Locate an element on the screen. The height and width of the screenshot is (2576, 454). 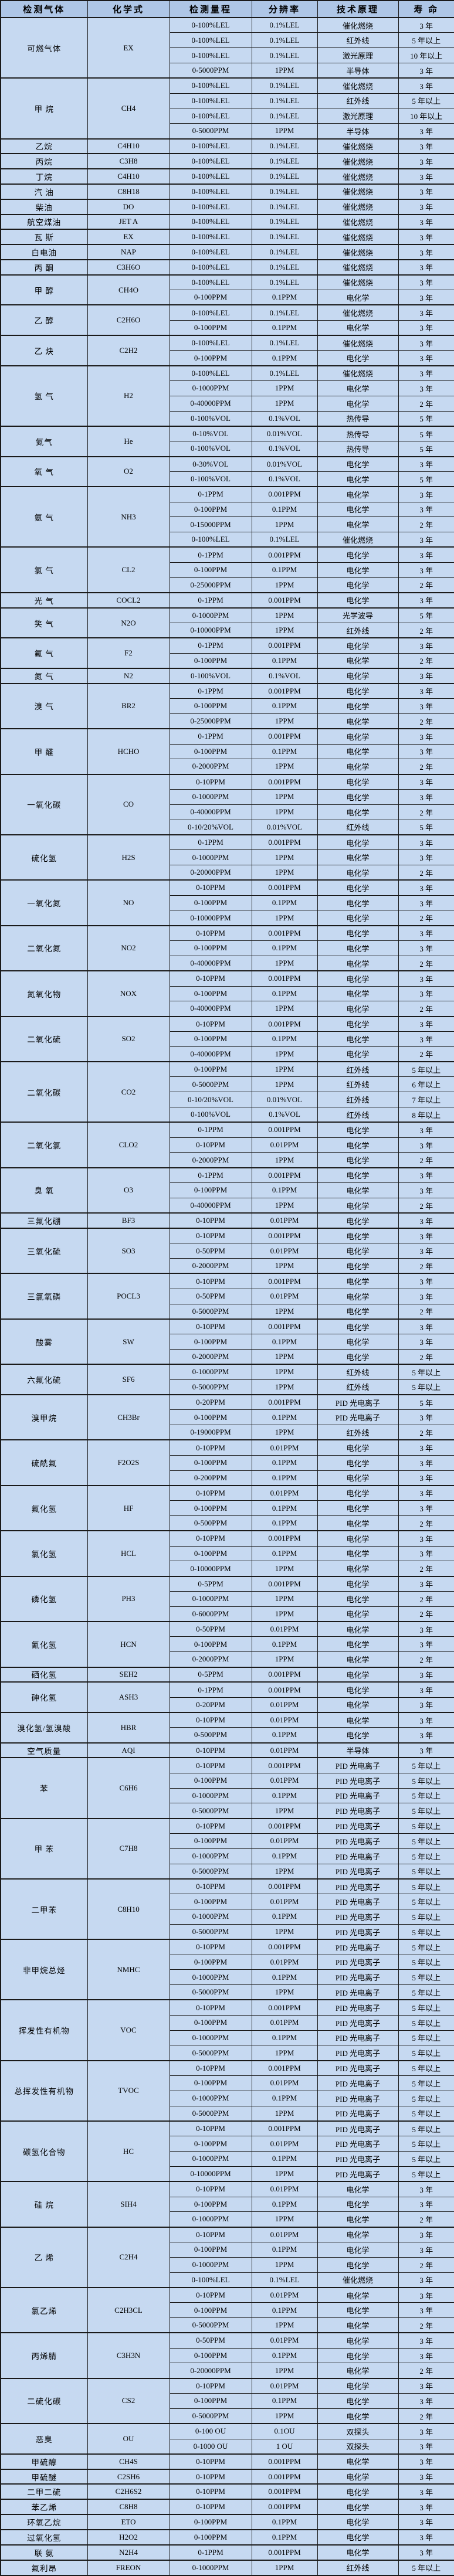
formula-cell: NO is located at coordinates (128, 903).